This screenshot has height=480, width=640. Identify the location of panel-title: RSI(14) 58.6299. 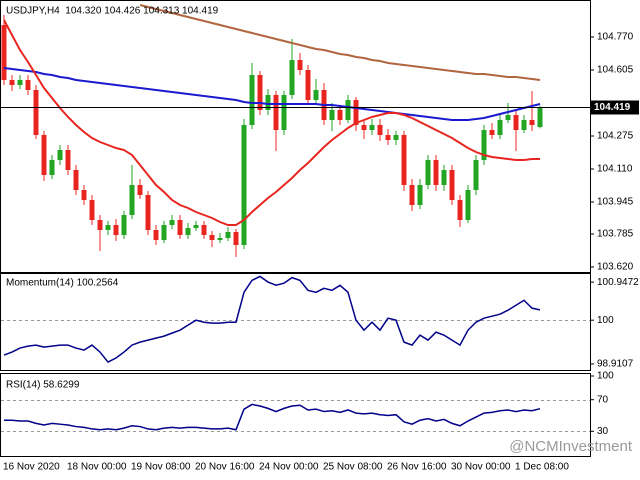
(43, 385).